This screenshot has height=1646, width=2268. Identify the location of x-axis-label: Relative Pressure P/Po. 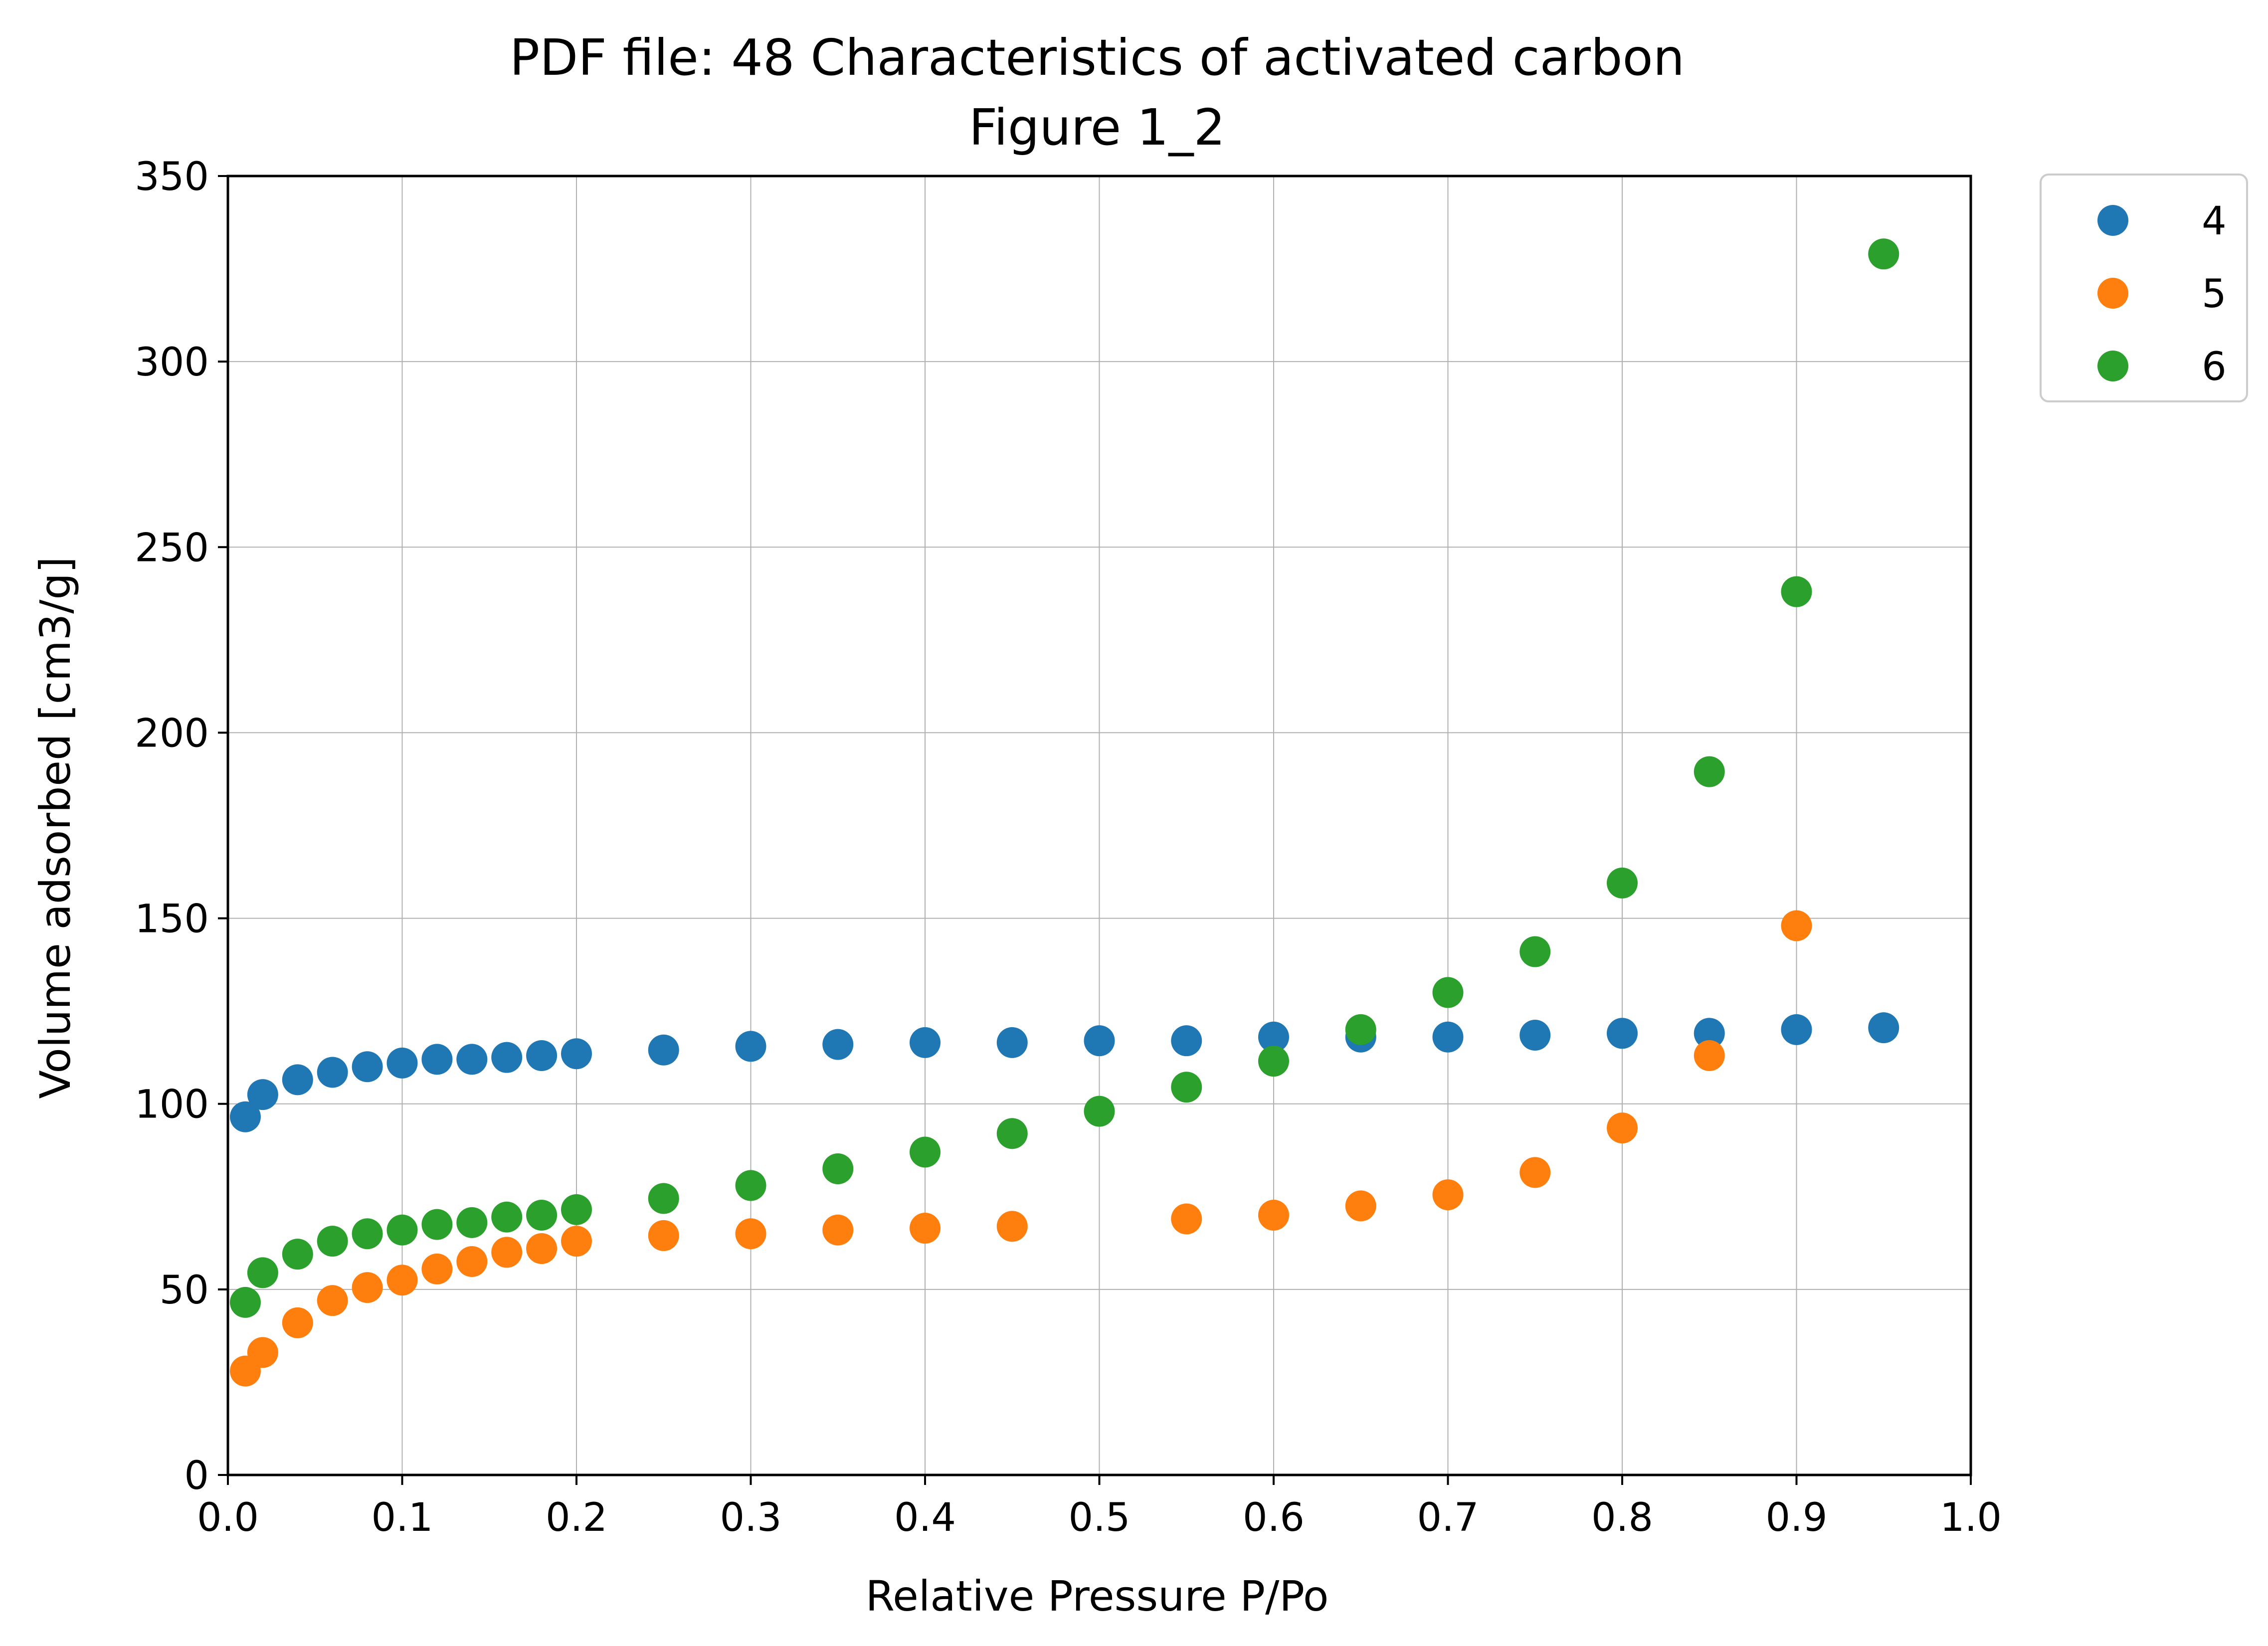
(1097, 1596).